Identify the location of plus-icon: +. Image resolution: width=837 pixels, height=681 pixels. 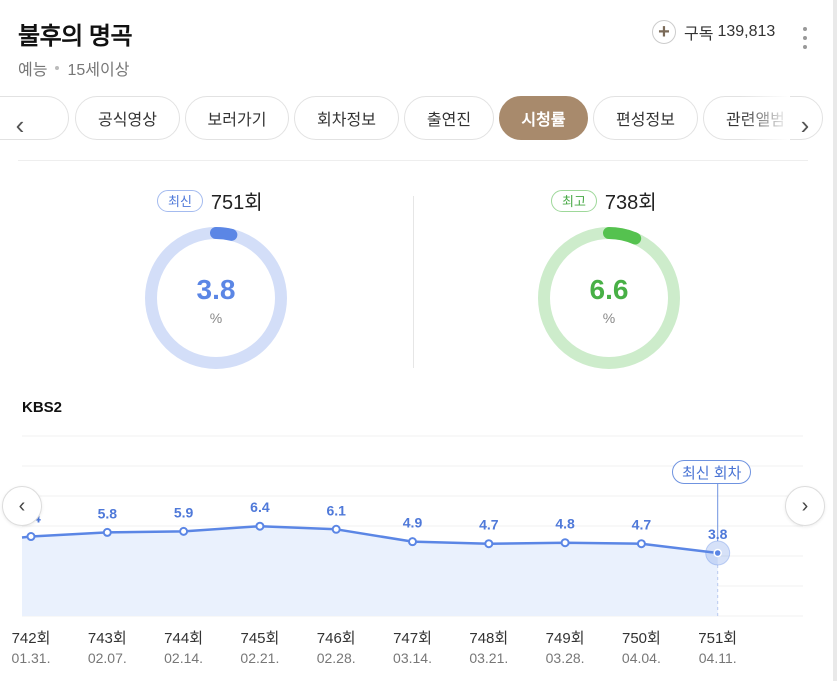
(664, 32).